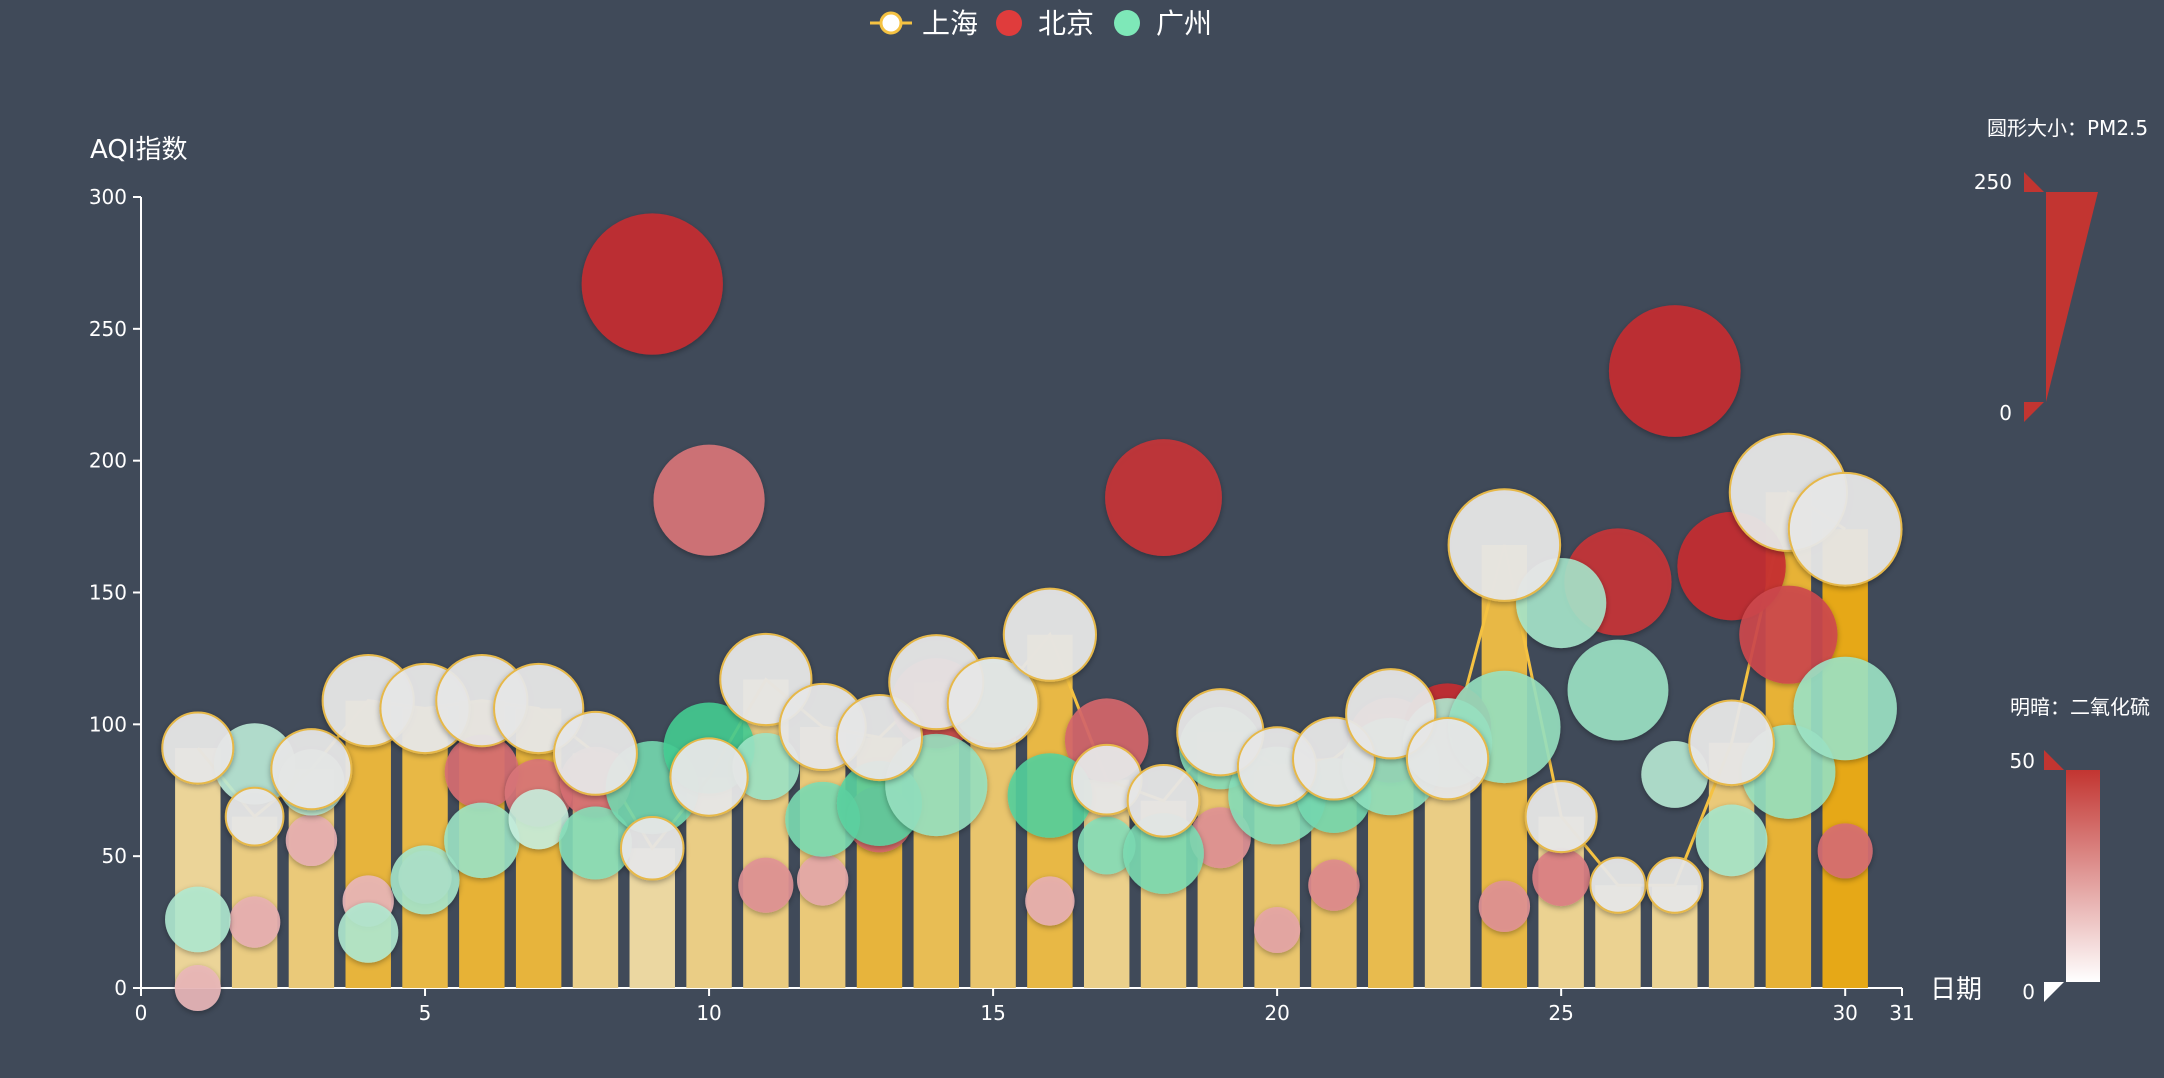 This screenshot has height=1078, width=2164. I want to click on x-tick-label: 31, so click(1901, 1013).